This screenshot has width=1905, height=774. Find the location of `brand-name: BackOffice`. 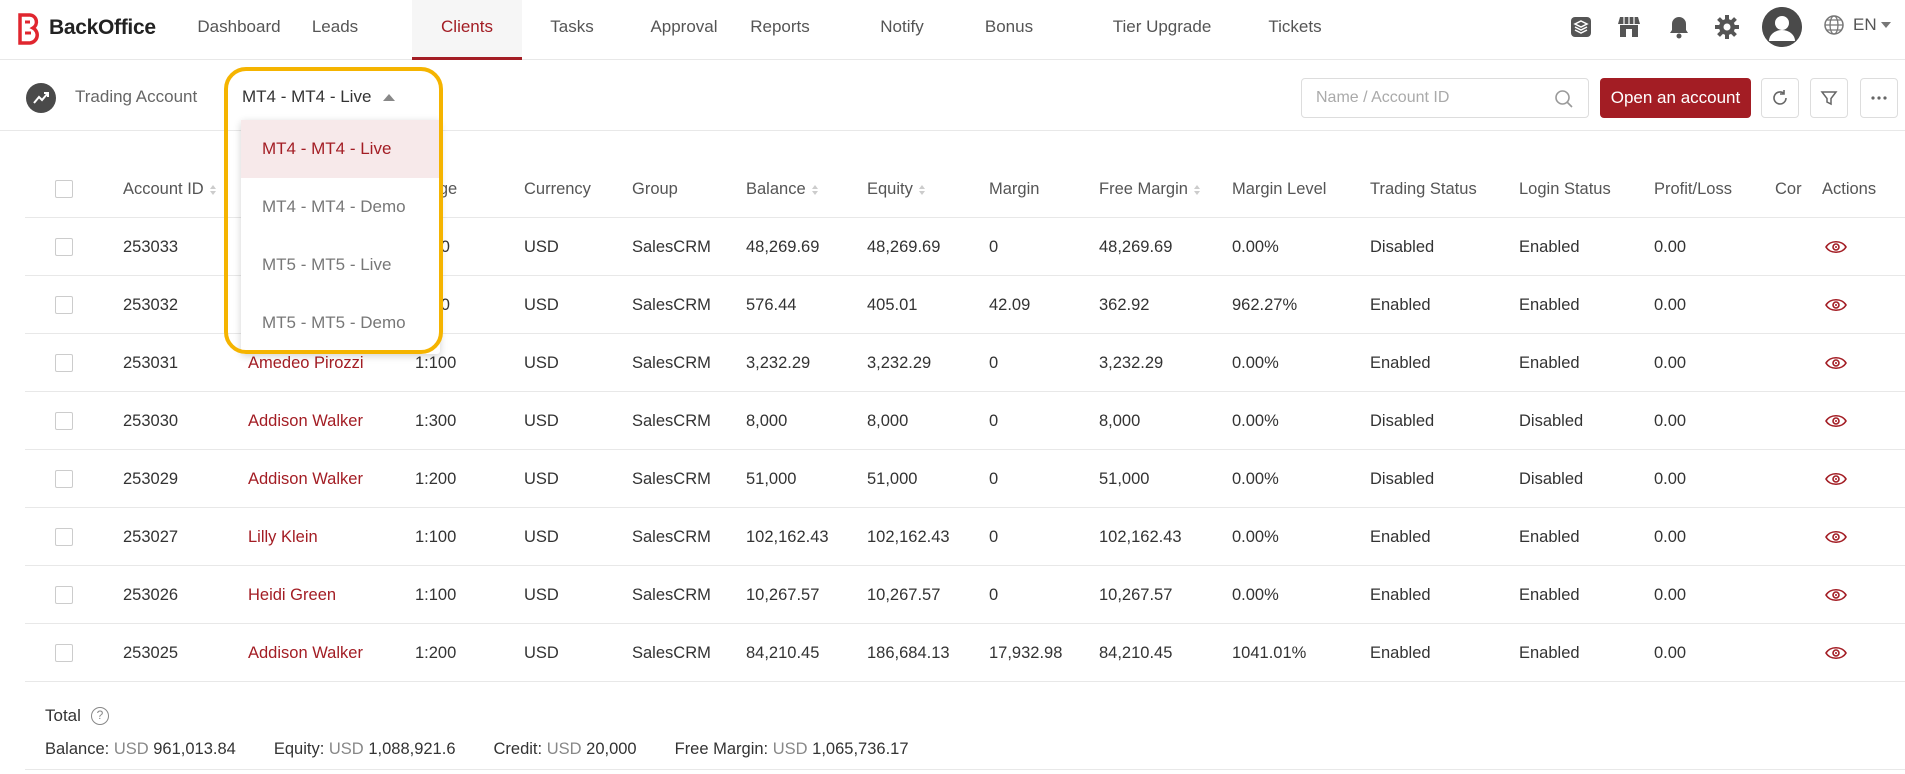

brand-name: BackOffice is located at coordinates (102, 27).